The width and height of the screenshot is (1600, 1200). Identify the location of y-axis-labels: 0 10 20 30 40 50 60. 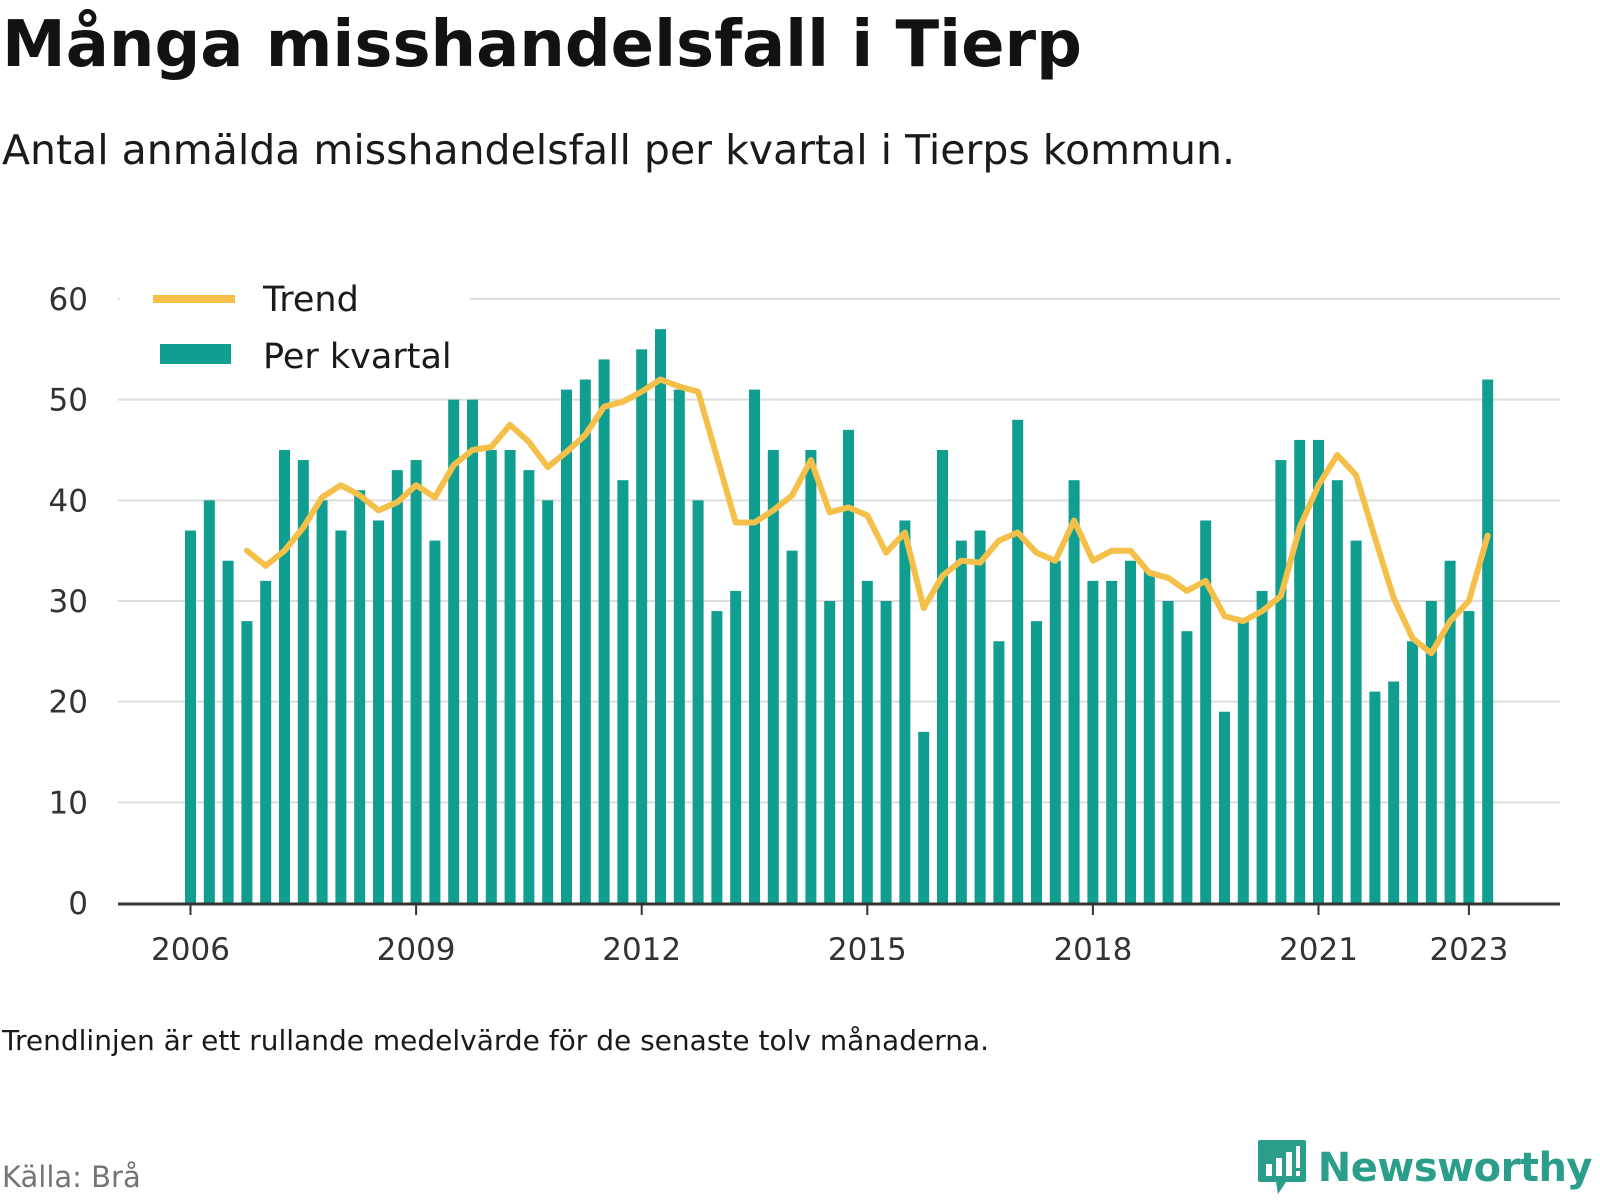
(68, 602).